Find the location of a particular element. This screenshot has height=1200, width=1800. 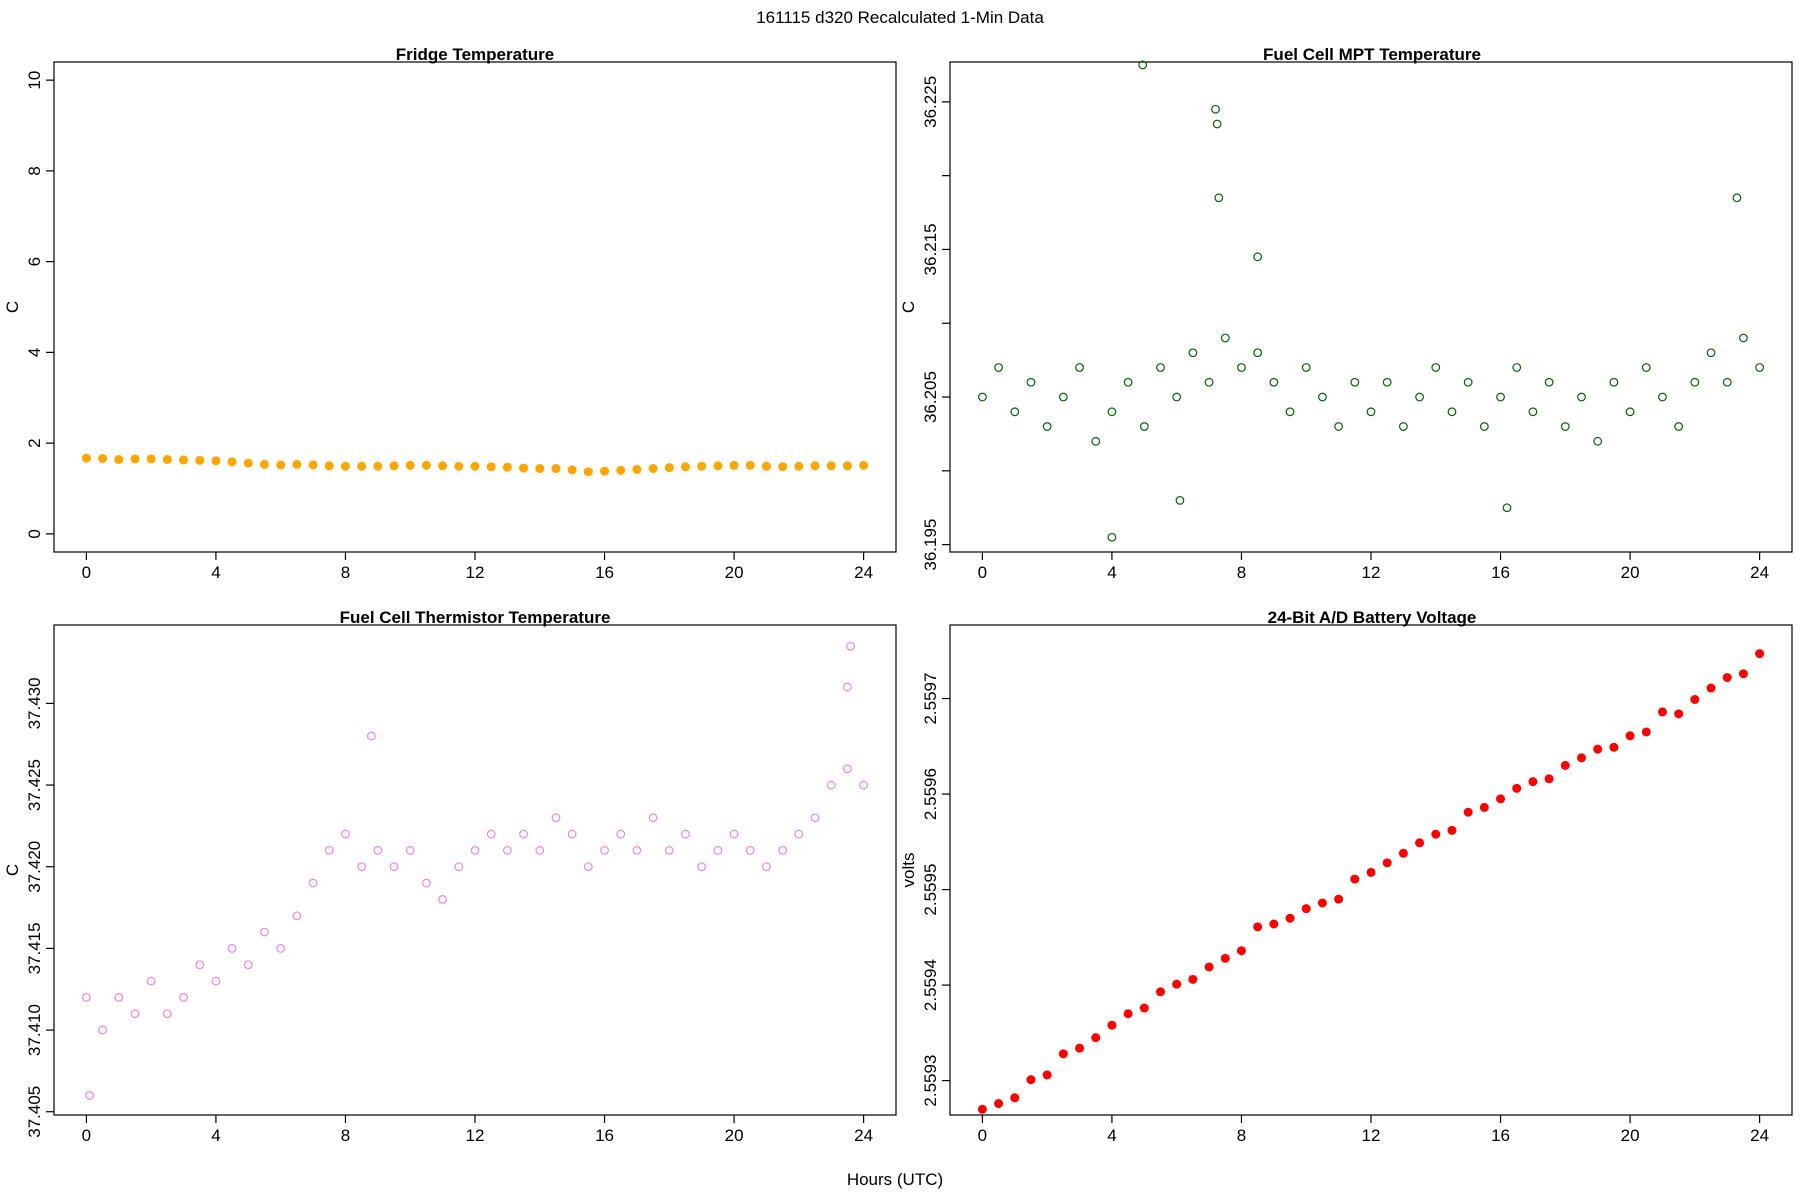

fridge-ylabel: C is located at coordinates (12, 307).